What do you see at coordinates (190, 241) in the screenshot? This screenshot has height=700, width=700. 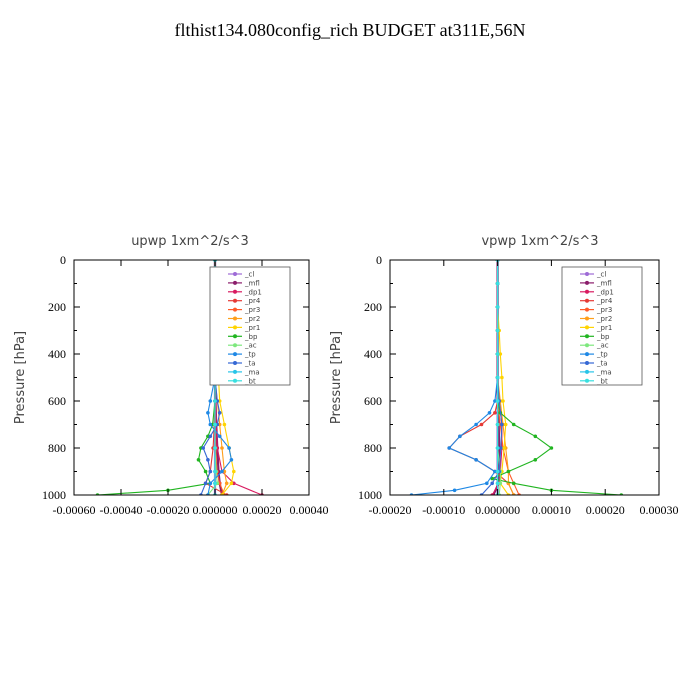 I see `panel-title: upwp 1xm^2/s^3` at bounding box center [190, 241].